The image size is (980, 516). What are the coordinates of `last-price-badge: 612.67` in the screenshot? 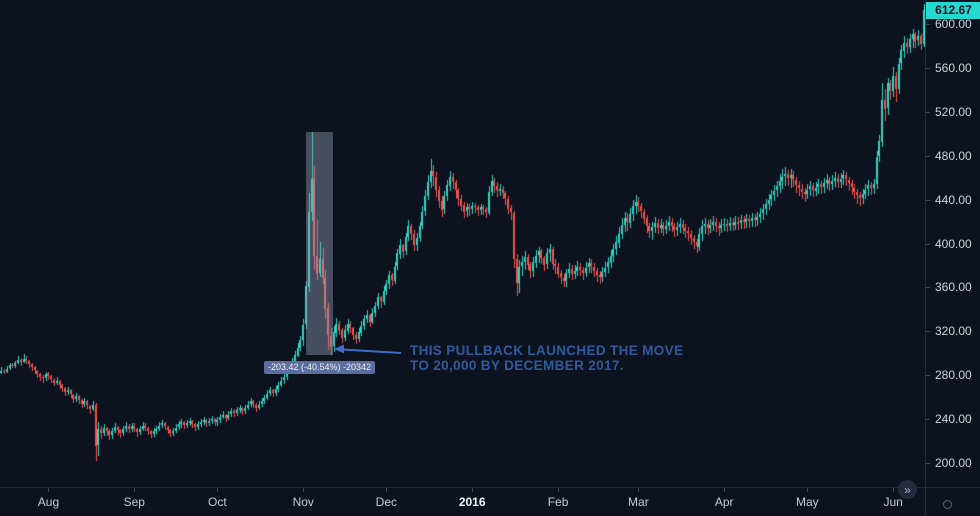 It's located at (953, 10).